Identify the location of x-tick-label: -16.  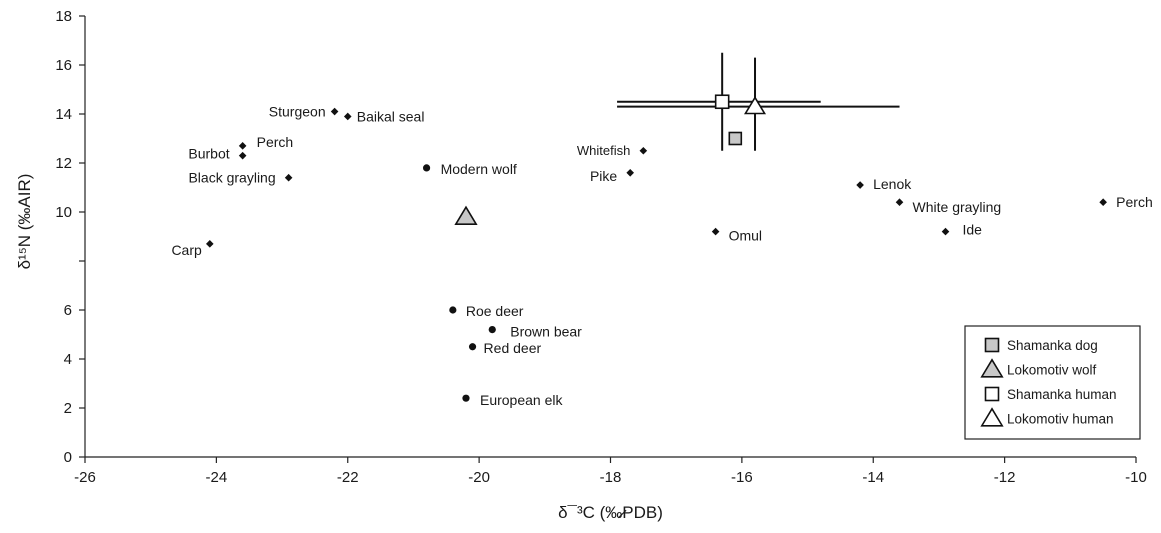
(742, 477).